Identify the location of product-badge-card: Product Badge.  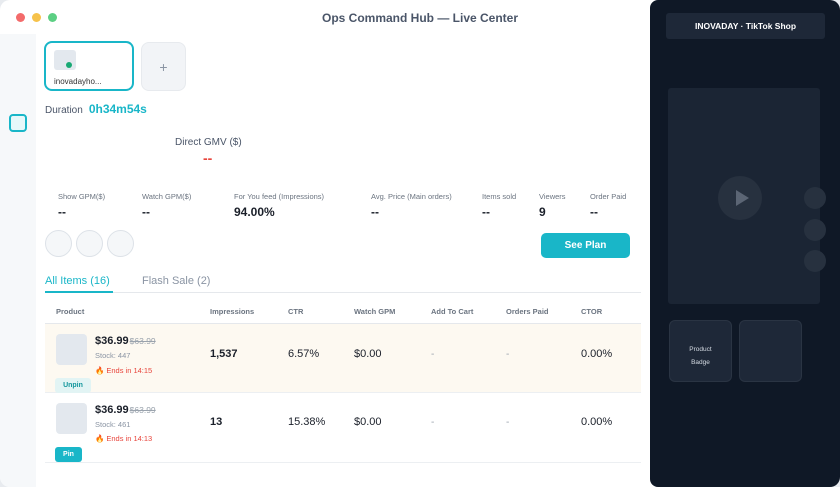
(700, 351).